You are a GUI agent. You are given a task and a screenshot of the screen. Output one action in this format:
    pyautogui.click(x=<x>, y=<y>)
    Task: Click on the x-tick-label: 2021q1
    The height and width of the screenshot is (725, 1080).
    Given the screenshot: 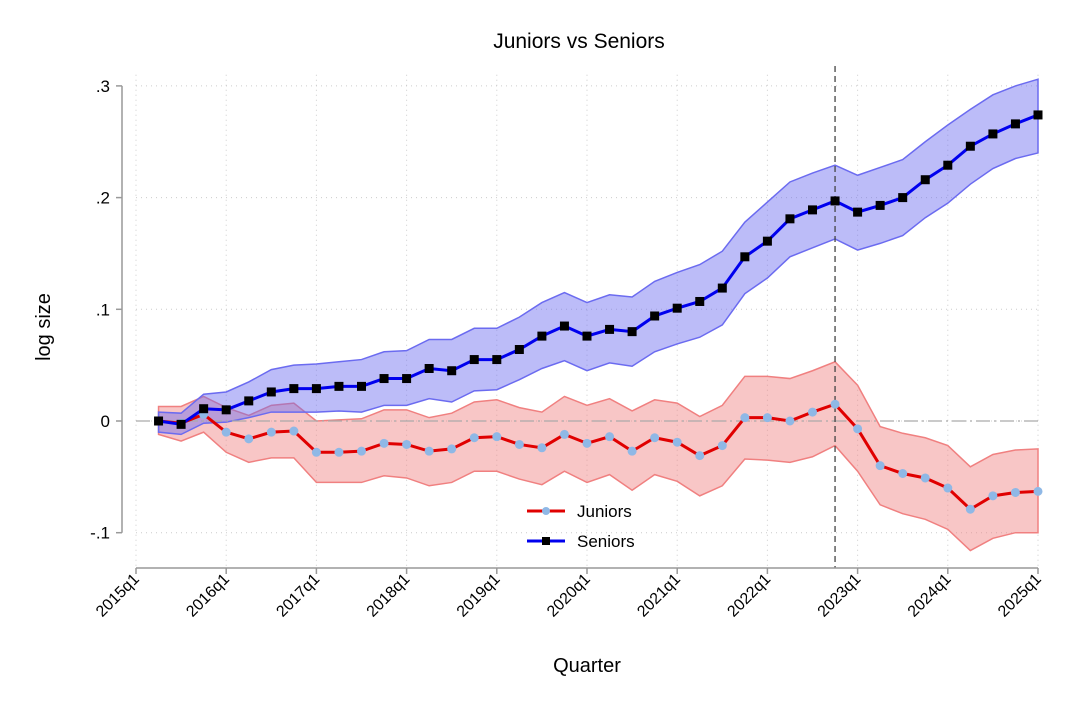 What is the action you would take?
    pyautogui.click(x=659, y=596)
    